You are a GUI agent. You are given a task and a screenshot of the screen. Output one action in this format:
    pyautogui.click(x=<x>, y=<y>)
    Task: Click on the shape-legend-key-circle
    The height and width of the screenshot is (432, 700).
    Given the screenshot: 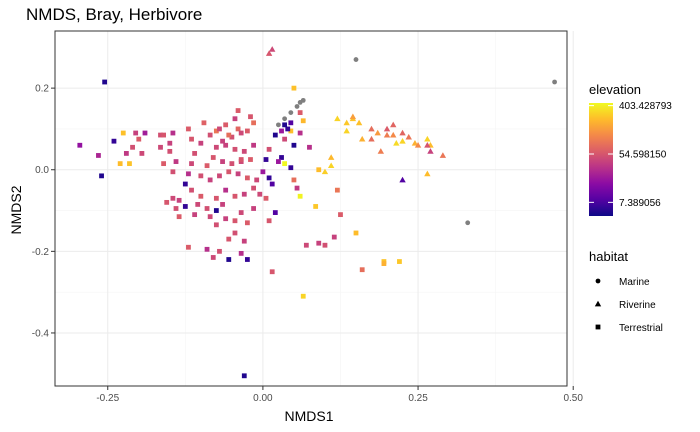 What is the action you would take?
    pyautogui.click(x=598, y=281)
    